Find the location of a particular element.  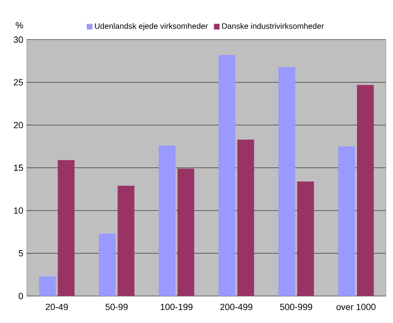

y-tick-label: 25 is located at coordinates (18, 82).